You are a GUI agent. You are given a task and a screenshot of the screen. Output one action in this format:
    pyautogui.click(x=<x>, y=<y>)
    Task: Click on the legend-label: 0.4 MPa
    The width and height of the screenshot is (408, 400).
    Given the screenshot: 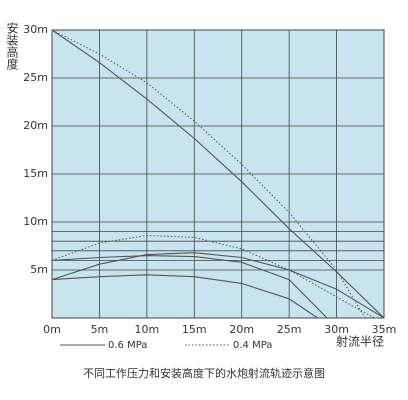 What is the action you would take?
    pyautogui.click(x=252, y=345)
    